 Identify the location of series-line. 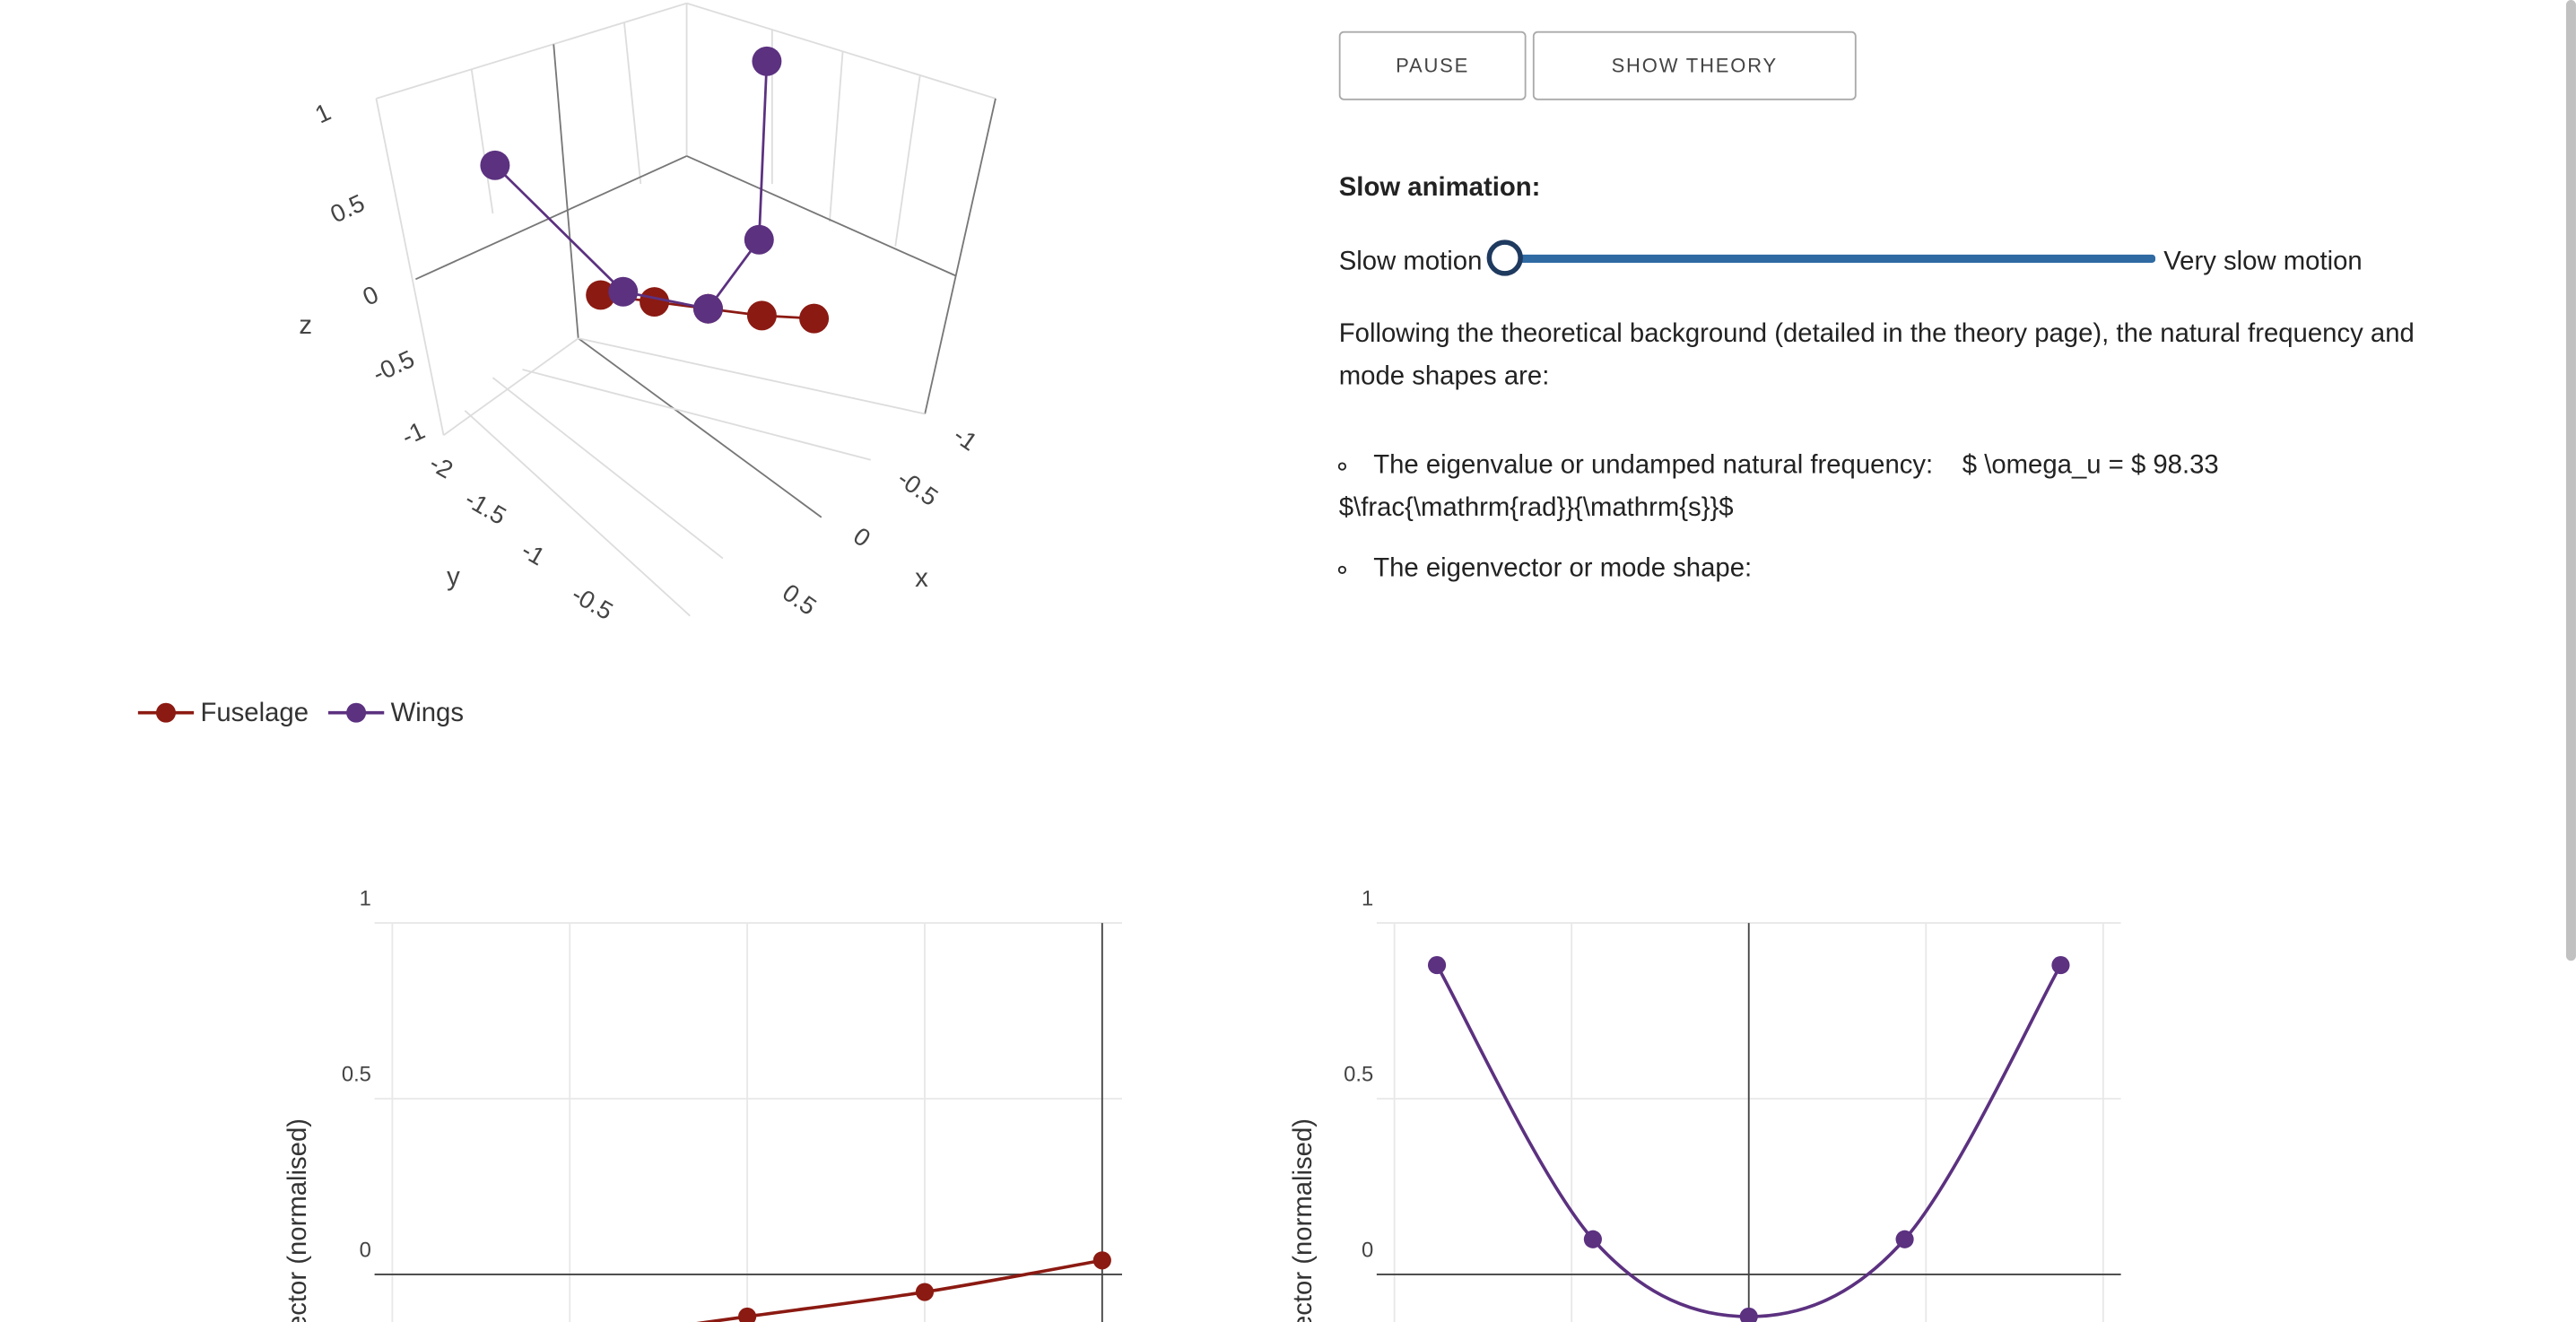
(631, 185).